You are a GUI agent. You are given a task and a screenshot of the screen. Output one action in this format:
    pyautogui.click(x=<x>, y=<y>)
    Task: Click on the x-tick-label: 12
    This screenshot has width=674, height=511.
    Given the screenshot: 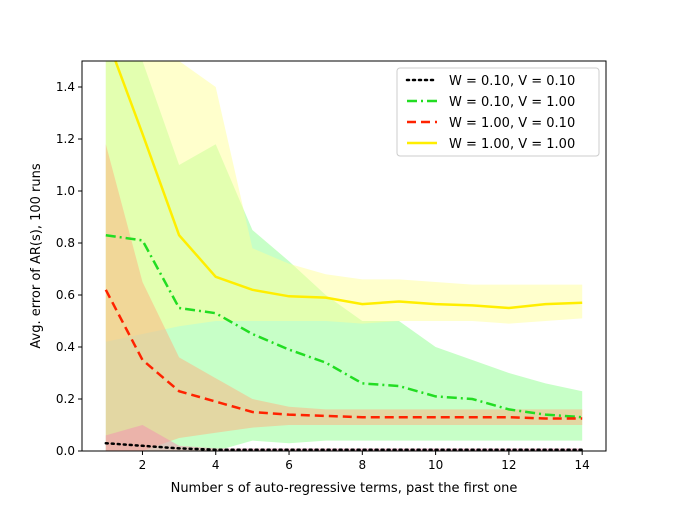 What is the action you would take?
    pyautogui.click(x=508, y=465)
    